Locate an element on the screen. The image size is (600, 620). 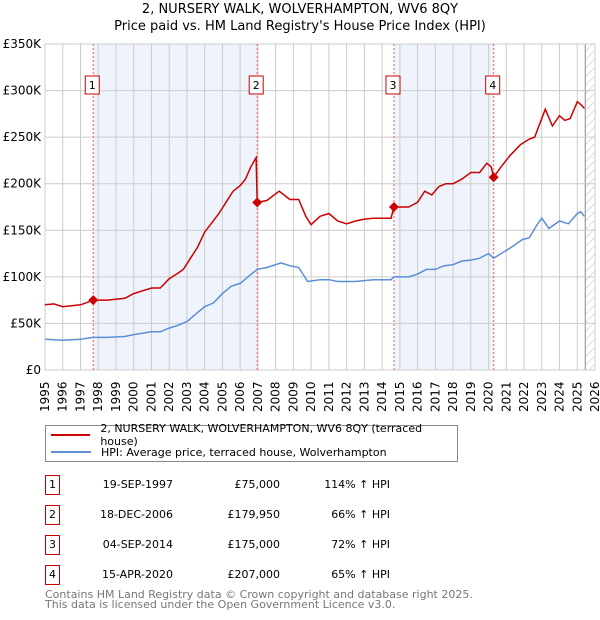
sale-price: £179,950 is located at coordinates (254, 514).